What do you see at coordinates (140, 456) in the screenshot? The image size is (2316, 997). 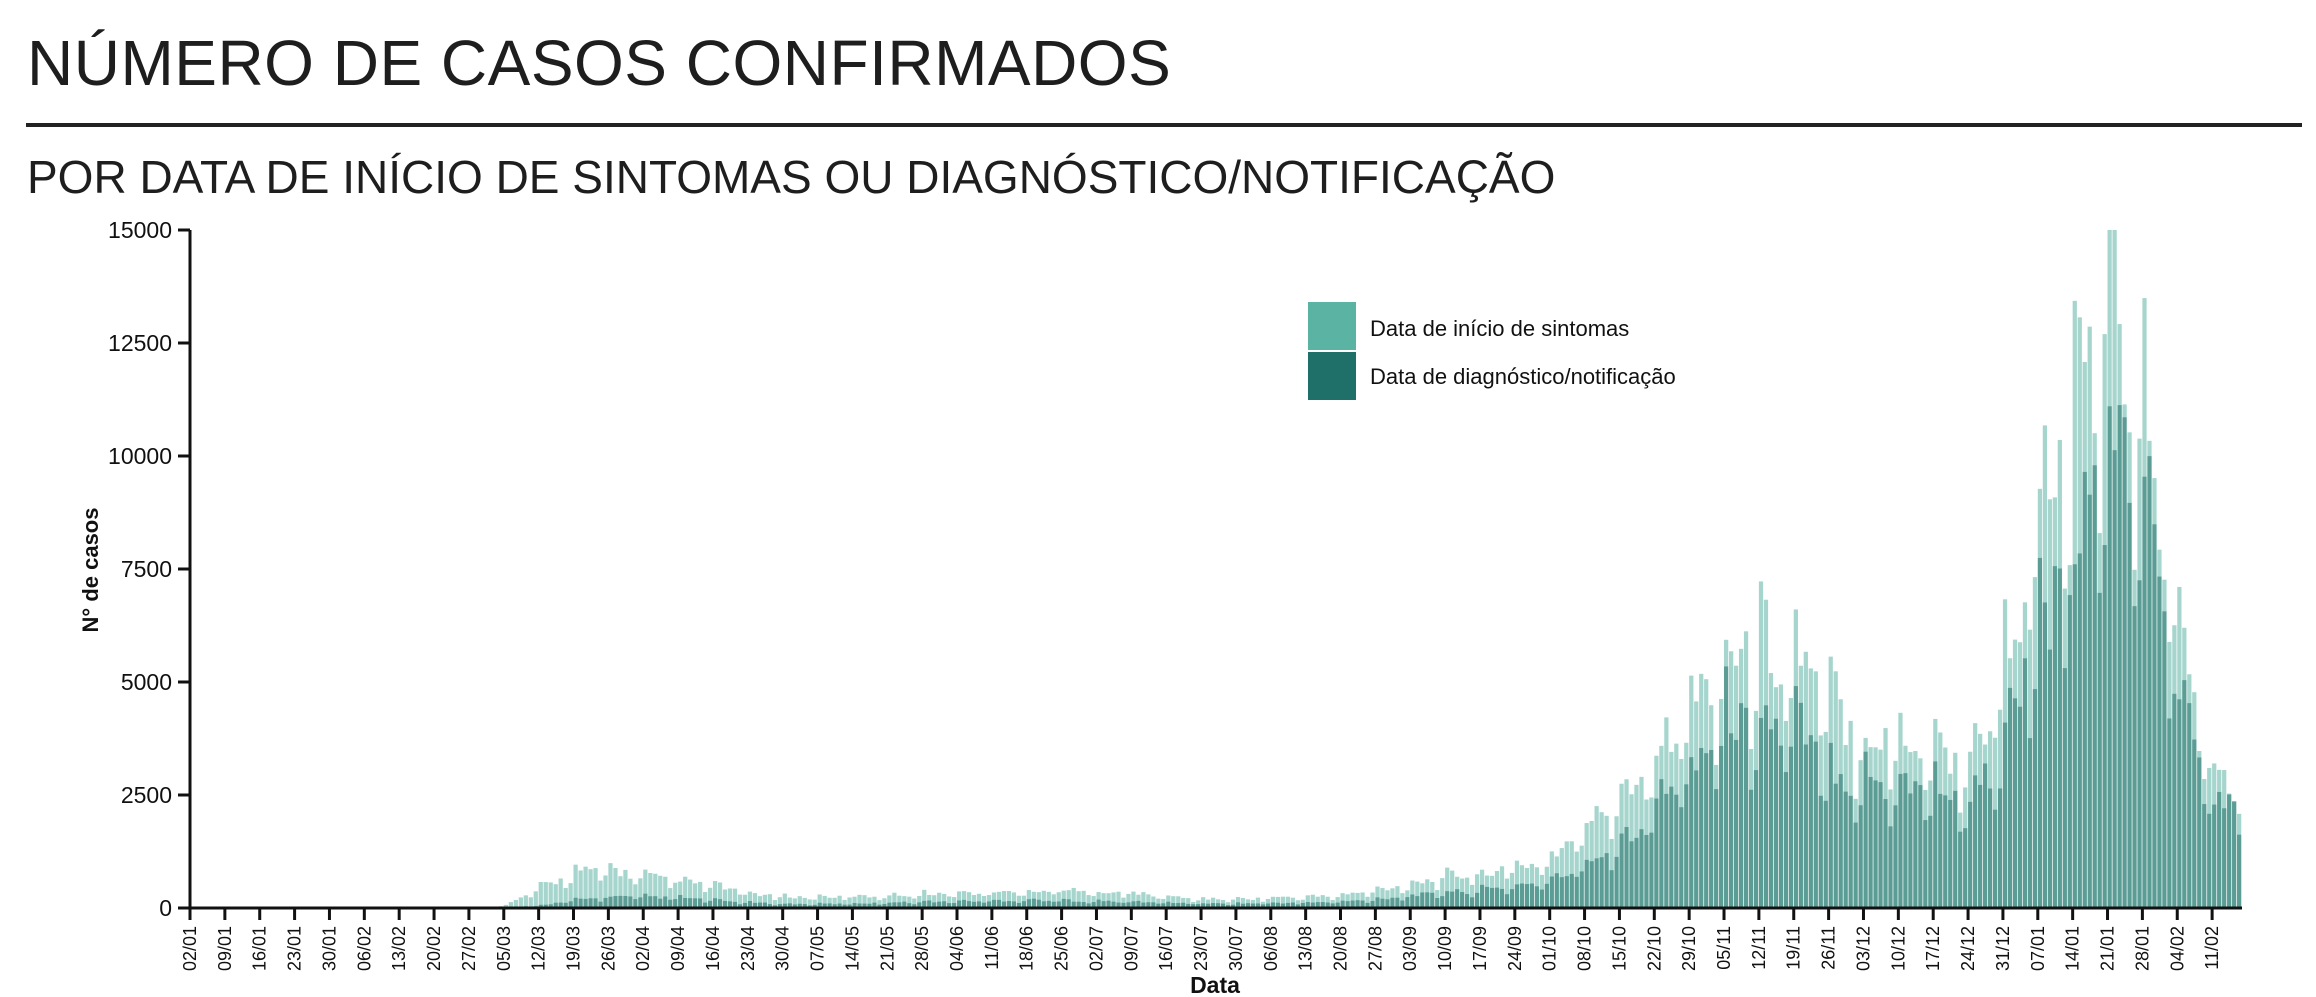 I see `y-tick-label: 10000` at bounding box center [140, 456].